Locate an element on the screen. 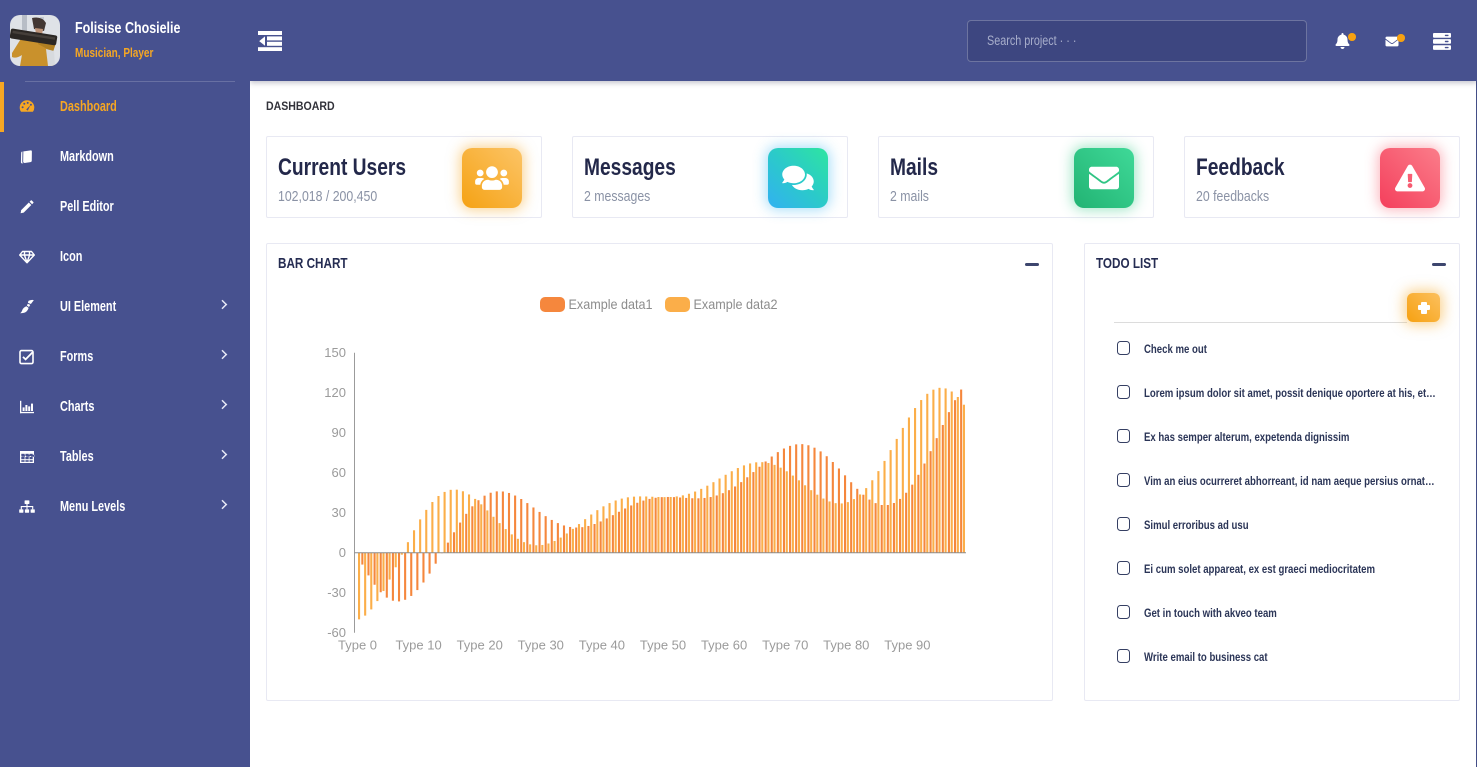 The image size is (1477, 767). svg-text: 120 is located at coordinates (335, 392).